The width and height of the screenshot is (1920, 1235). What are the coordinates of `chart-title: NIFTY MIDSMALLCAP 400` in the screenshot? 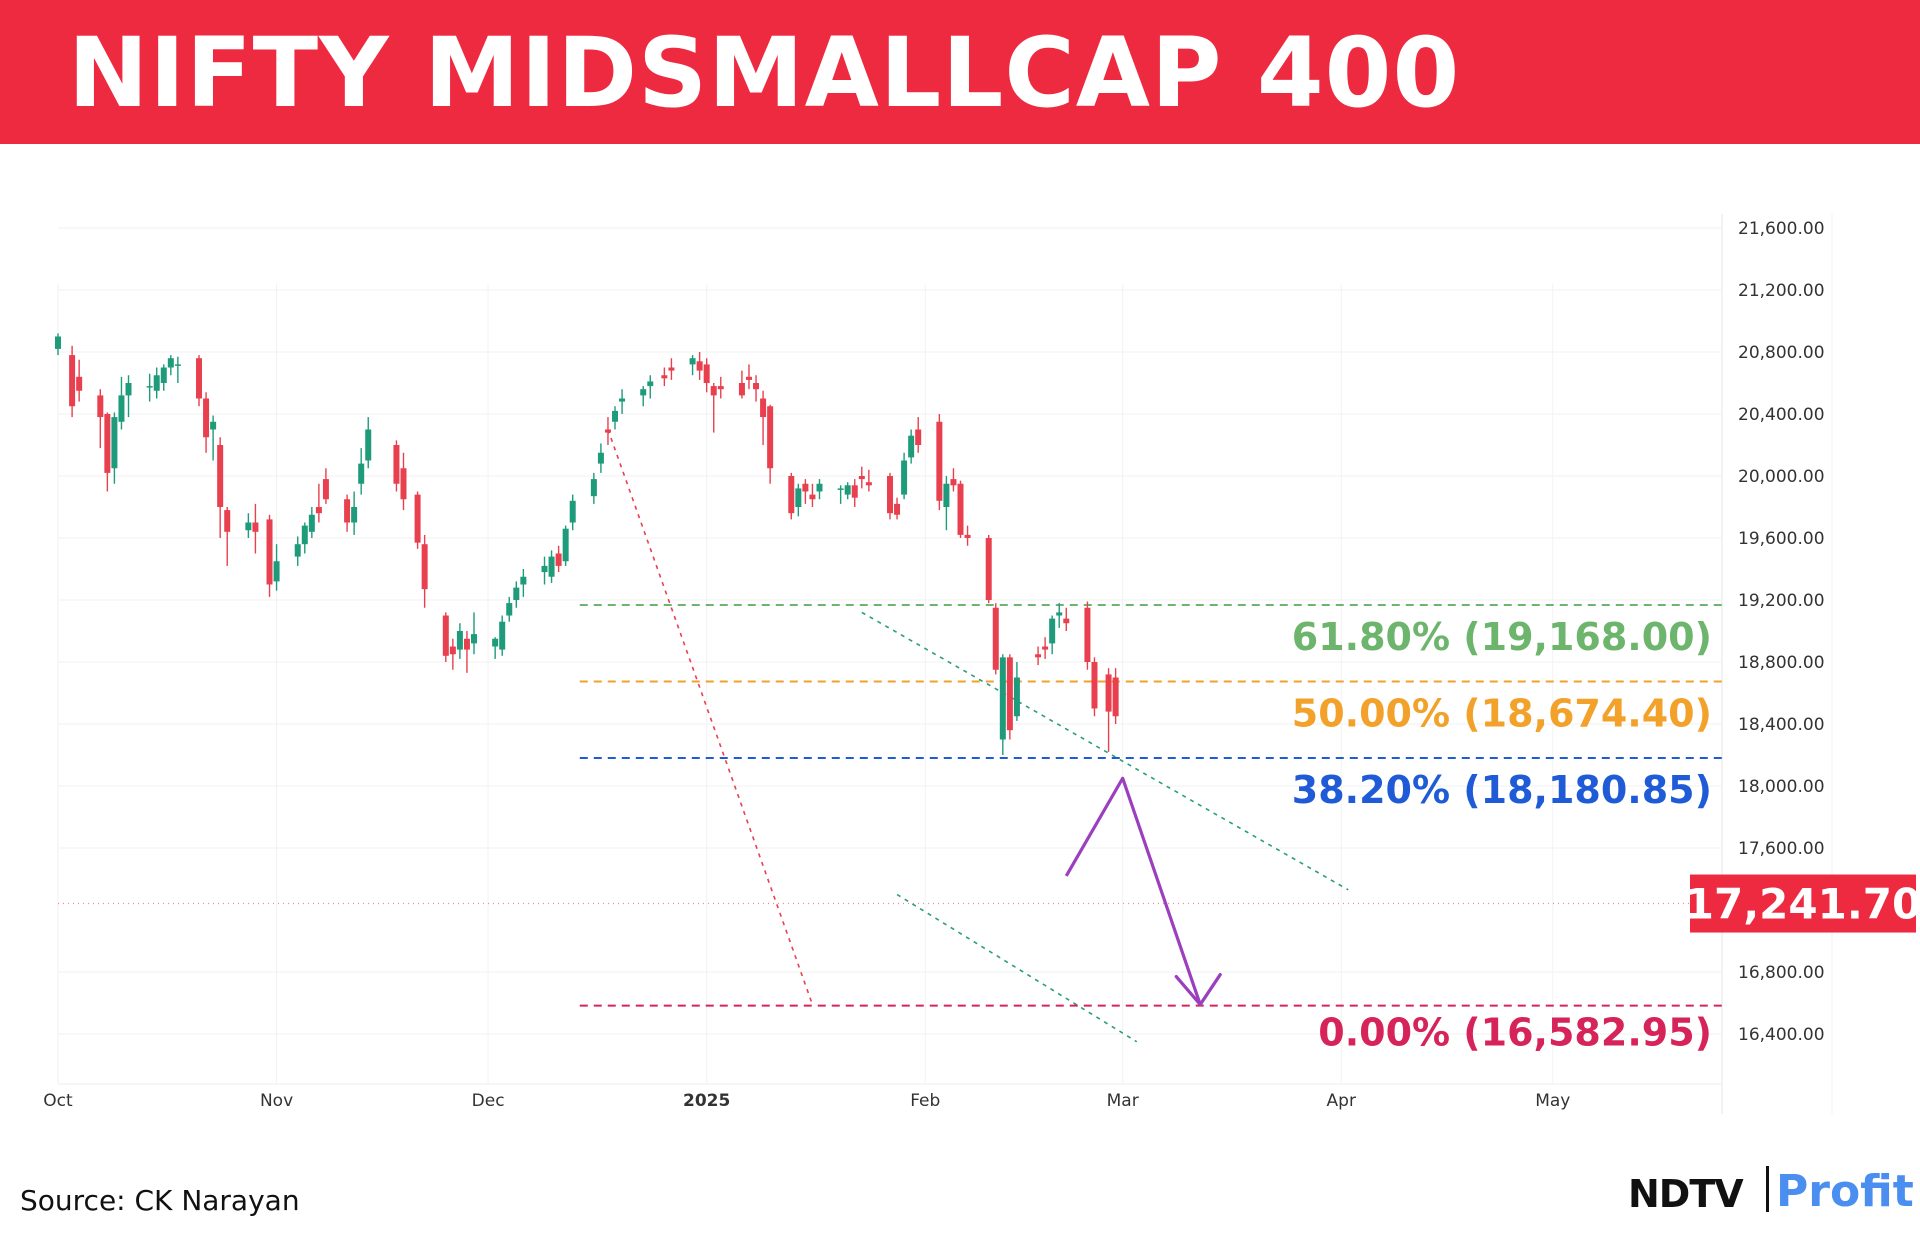 It's located at (764, 73).